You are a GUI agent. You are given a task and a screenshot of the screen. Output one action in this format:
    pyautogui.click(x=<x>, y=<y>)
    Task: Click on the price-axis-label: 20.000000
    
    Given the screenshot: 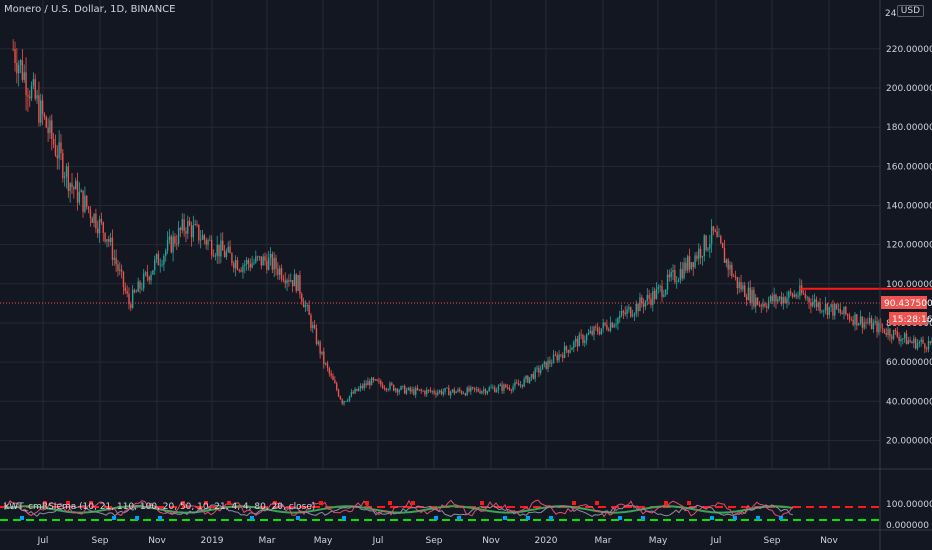 What is the action you would take?
    pyautogui.click(x=909, y=441)
    